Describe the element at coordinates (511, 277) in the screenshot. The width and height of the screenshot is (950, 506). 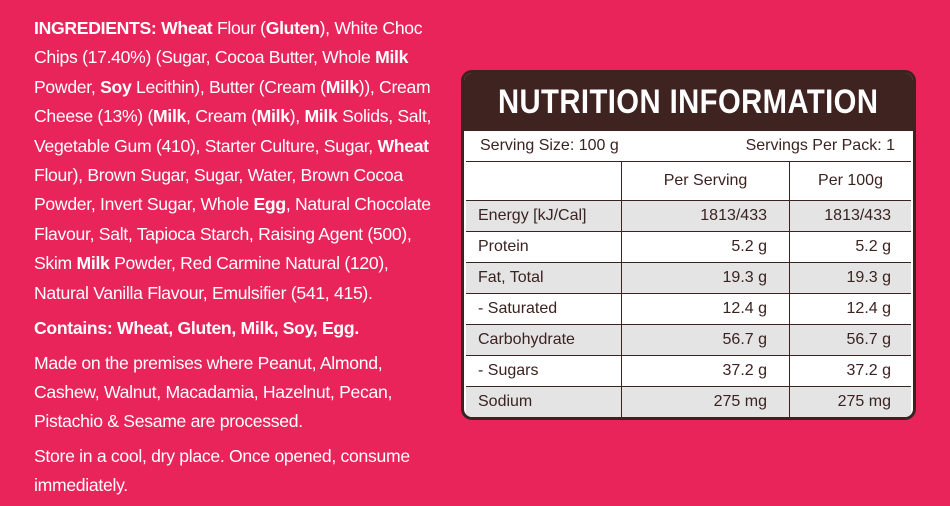
I see `nutrient-name: Fat, Total` at that location.